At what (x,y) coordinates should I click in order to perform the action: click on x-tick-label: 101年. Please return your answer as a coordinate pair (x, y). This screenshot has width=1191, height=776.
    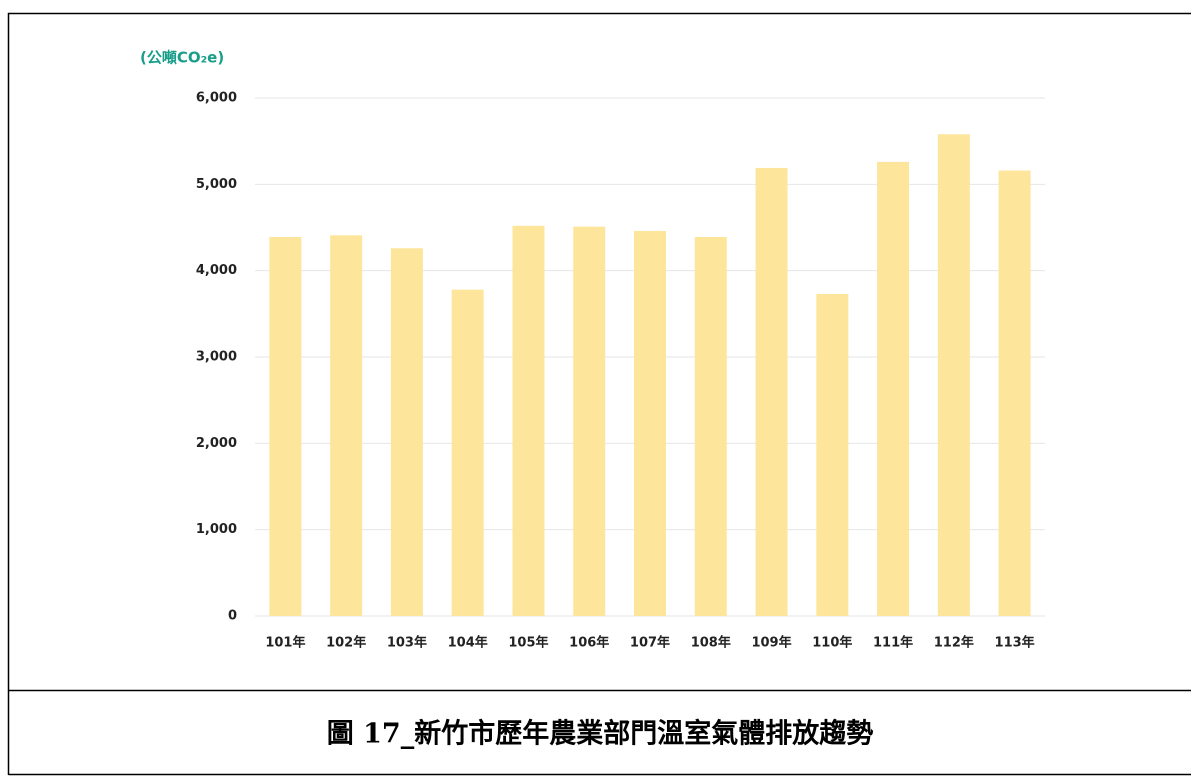
    Looking at the image, I should click on (285, 643).